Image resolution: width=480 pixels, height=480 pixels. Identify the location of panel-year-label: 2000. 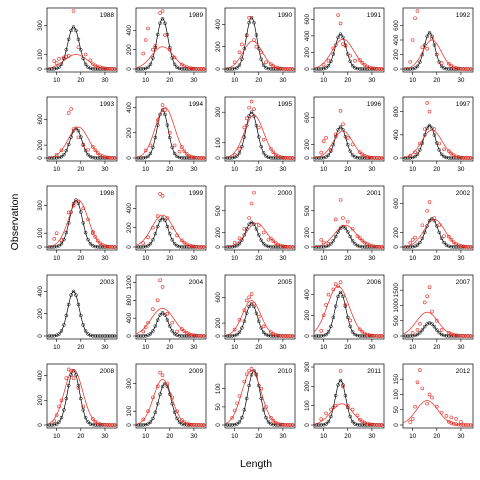
(285, 193).